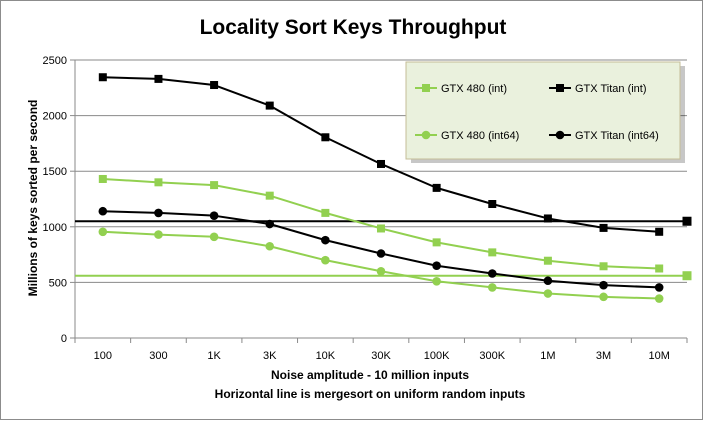  Describe the element at coordinates (55, 200) in the screenshot. I see `y-tick-labels: 0 500 1000 1500 2000 2500` at that location.